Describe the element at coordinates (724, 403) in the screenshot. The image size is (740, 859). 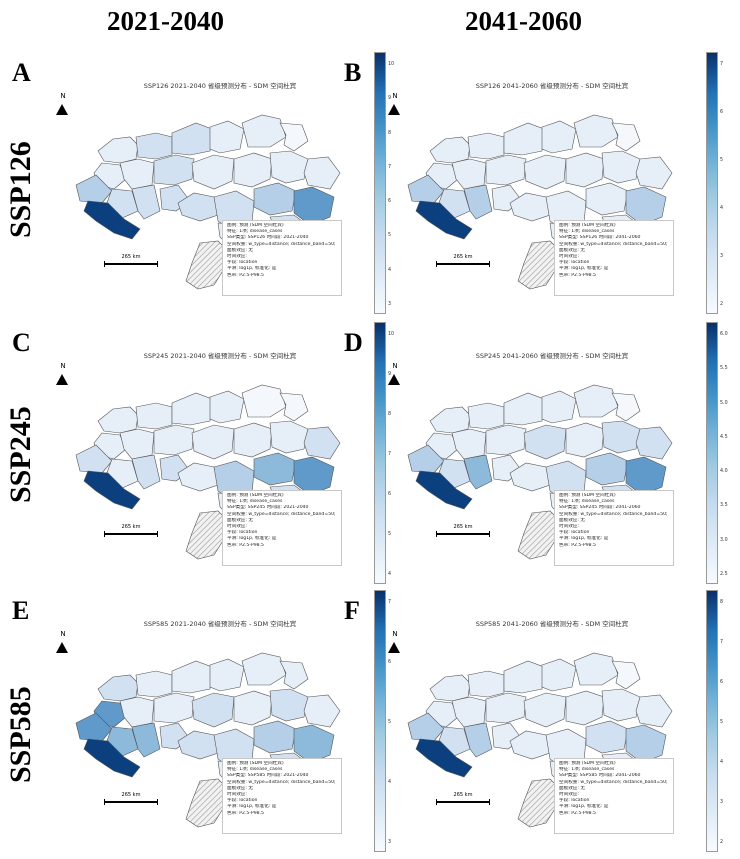
I see `colorbar-tick: 5.0` at that location.